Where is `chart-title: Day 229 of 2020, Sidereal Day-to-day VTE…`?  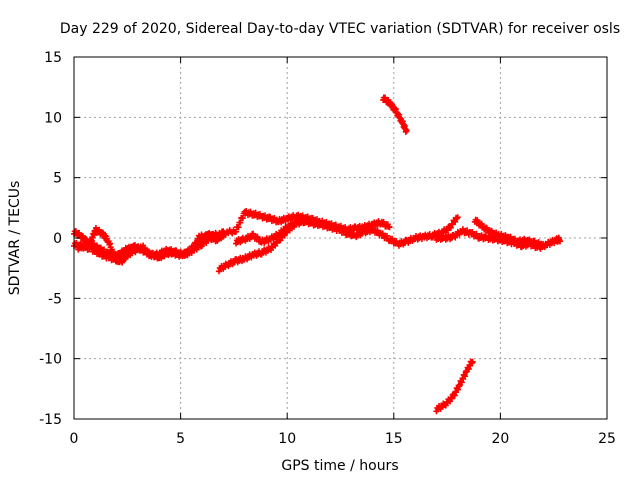
chart-title: Day 229 of 2020, Sidereal Day-to-day VTE… is located at coordinates (340, 29).